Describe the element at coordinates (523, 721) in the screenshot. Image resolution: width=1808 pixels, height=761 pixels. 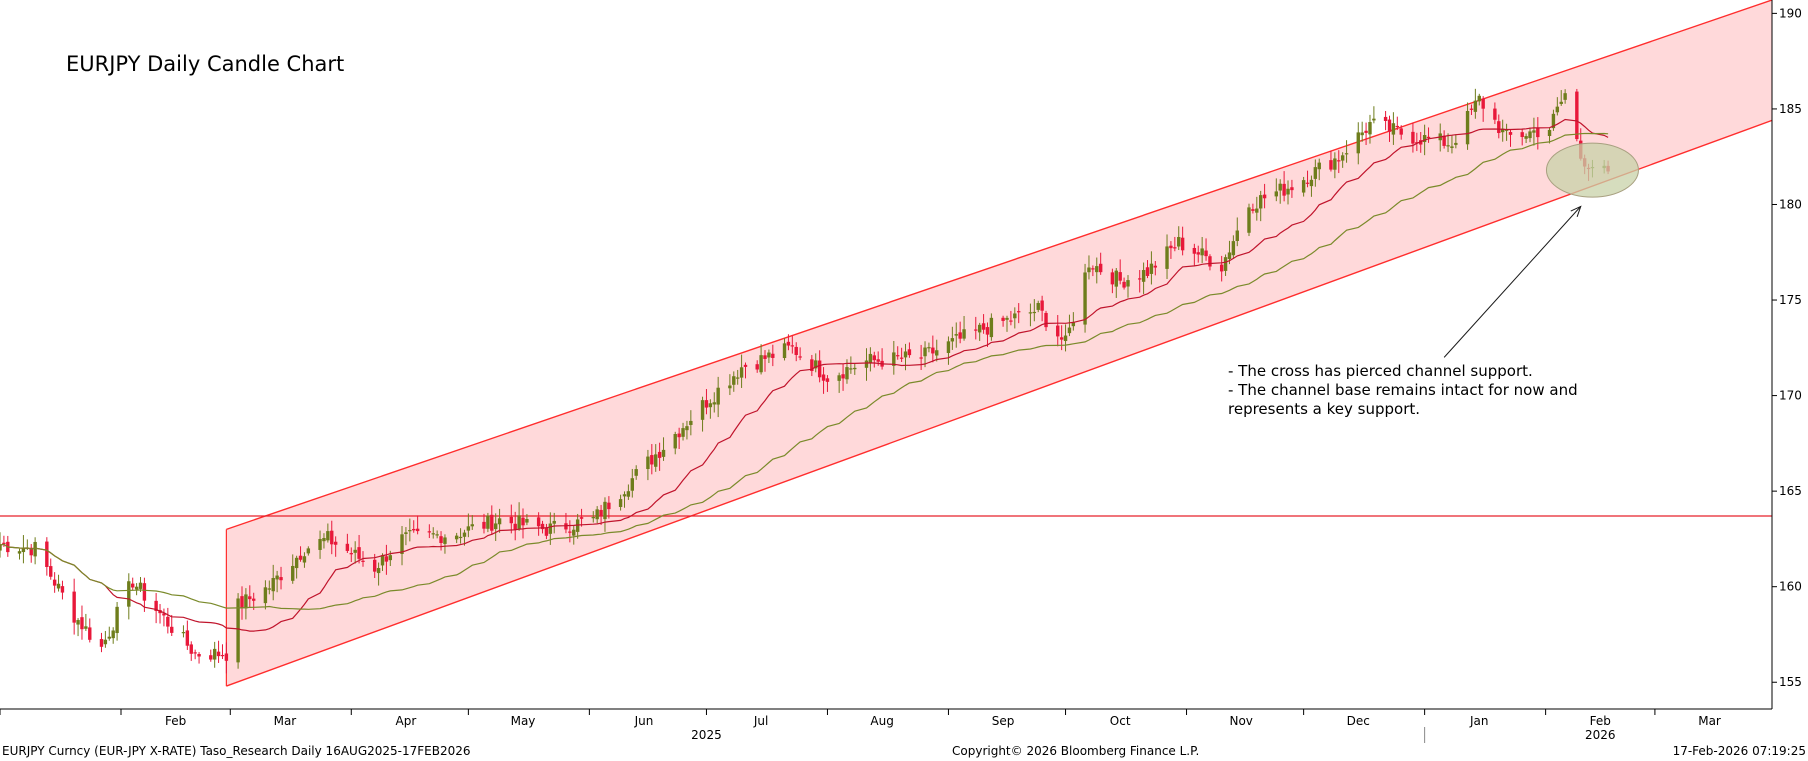
I see `x-tick-label: May` at that location.